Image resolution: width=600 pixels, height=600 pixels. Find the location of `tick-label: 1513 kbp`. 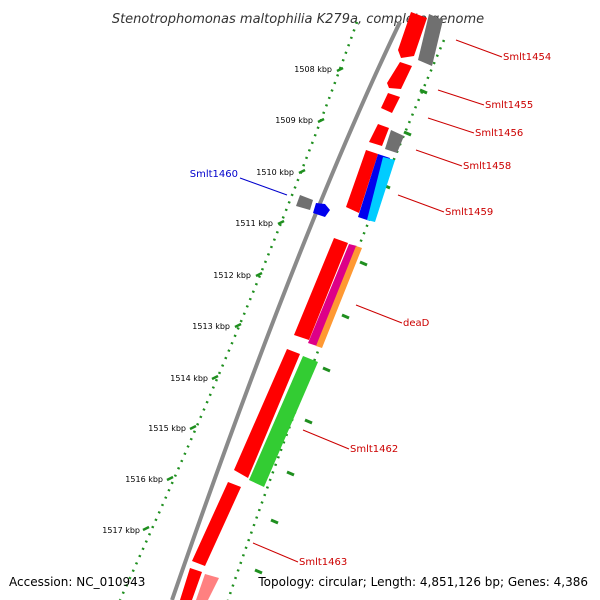

tick-label: 1513 kbp is located at coordinates (211, 326).